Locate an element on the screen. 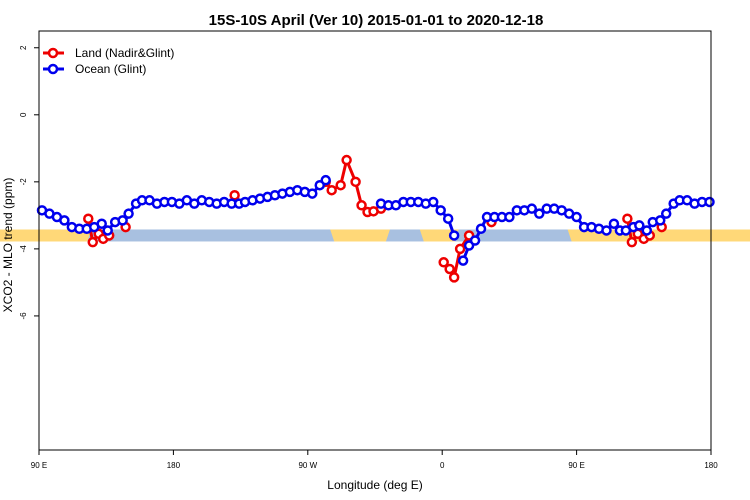 This screenshot has height=500, width=750. legend-land-label: Land (Nadir&Glint) is located at coordinates (124, 53).